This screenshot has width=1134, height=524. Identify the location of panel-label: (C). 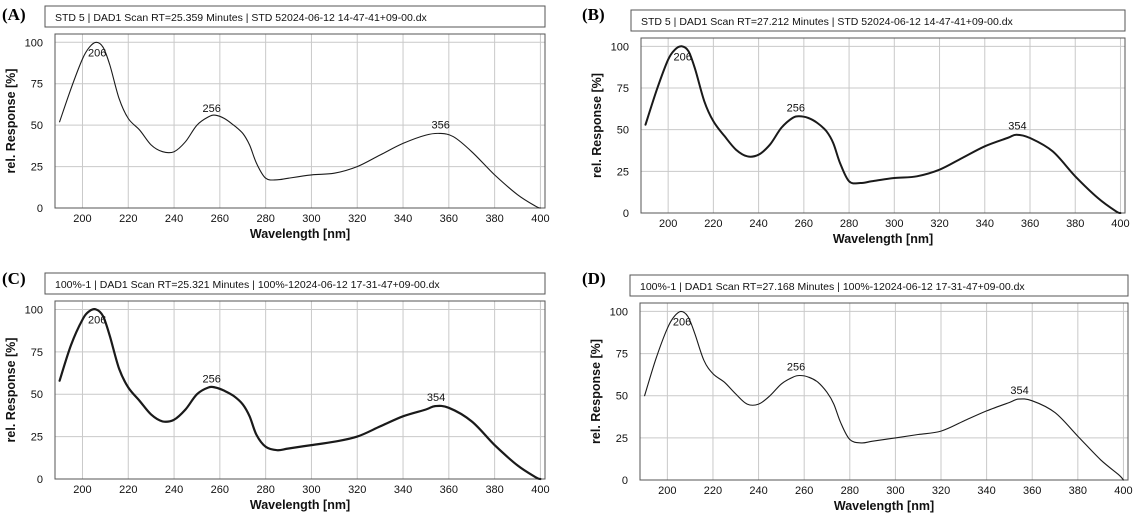
(14, 278).